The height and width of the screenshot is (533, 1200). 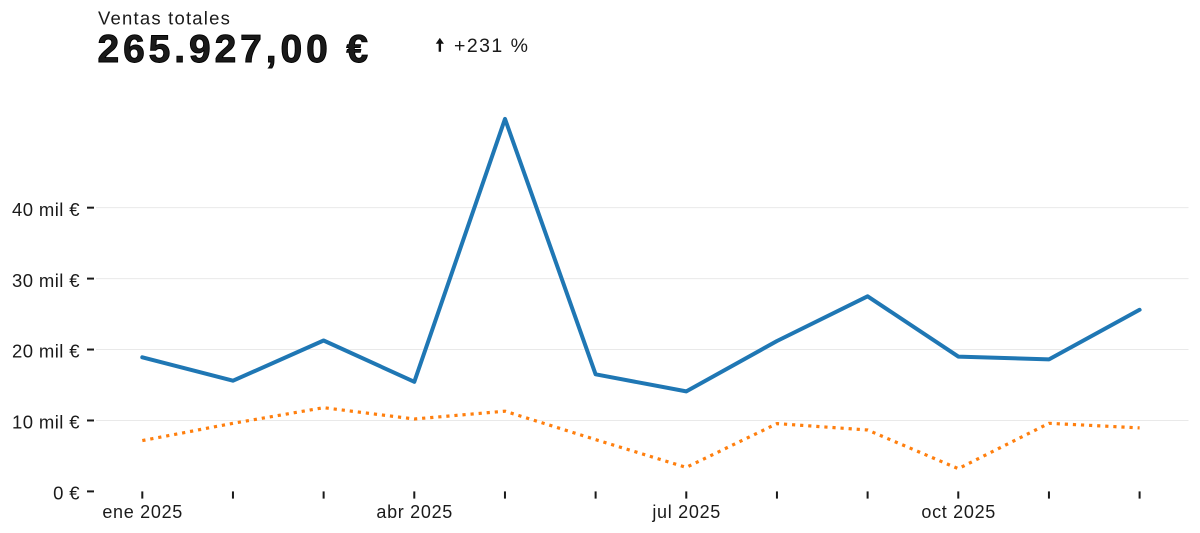 I want to click on svg-text: 10 mil €, so click(x=46, y=422).